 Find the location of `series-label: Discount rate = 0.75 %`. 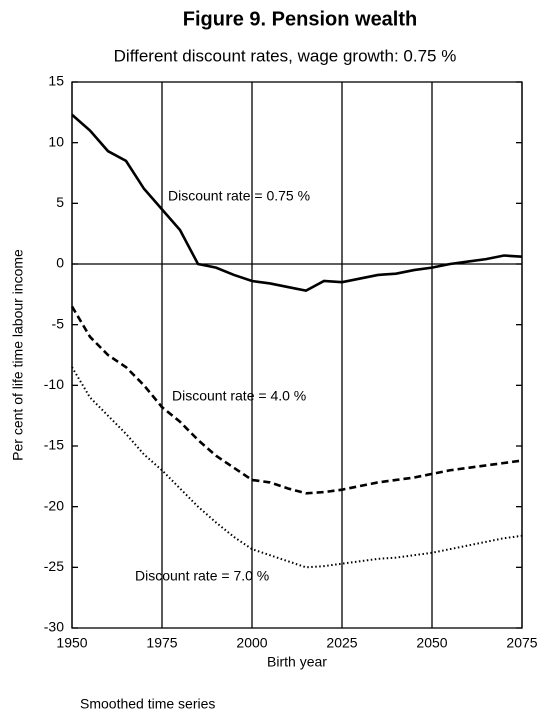

series-label: Discount rate = 0.75 % is located at coordinates (239, 196).